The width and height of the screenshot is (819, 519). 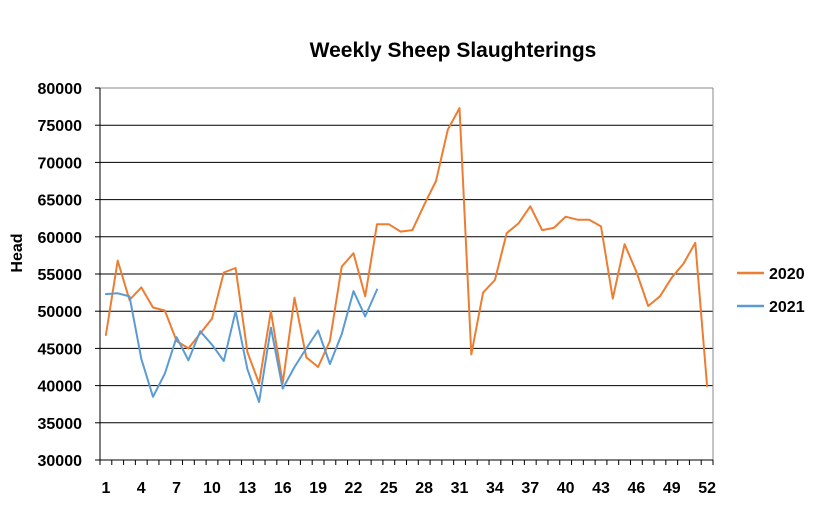 What do you see at coordinates (176, 488) in the screenshot?
I see `x-tick-label: 7` at bounding box center [176, 488].